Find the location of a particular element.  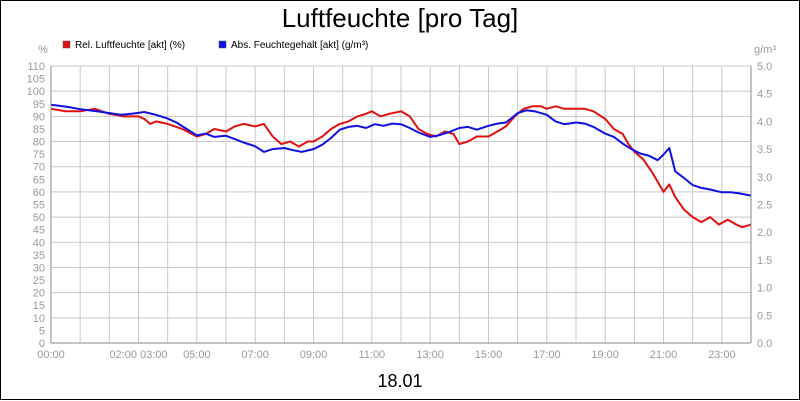

y-right-tick-label: 0.5 is located at coordinates (764, 316).